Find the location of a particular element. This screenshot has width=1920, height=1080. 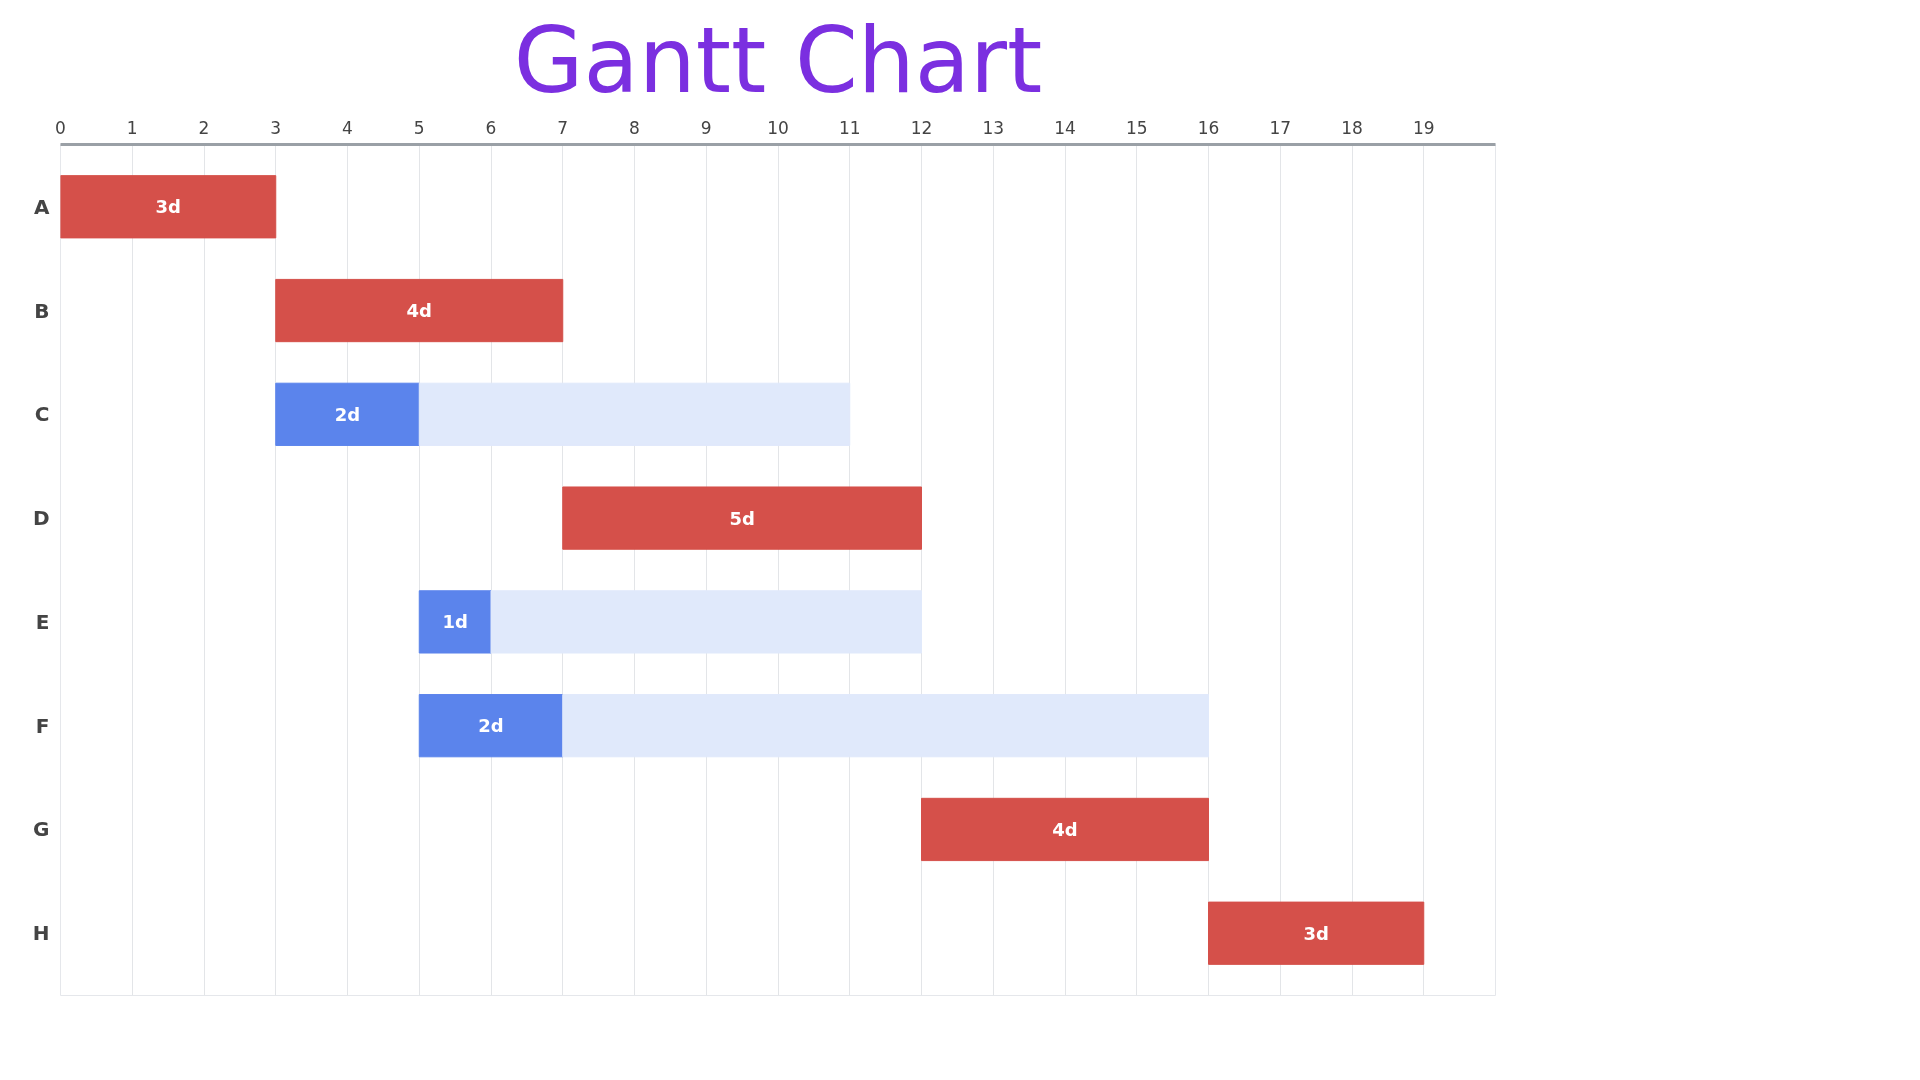

y-tick-label: G is located at coordinates (41, 829).